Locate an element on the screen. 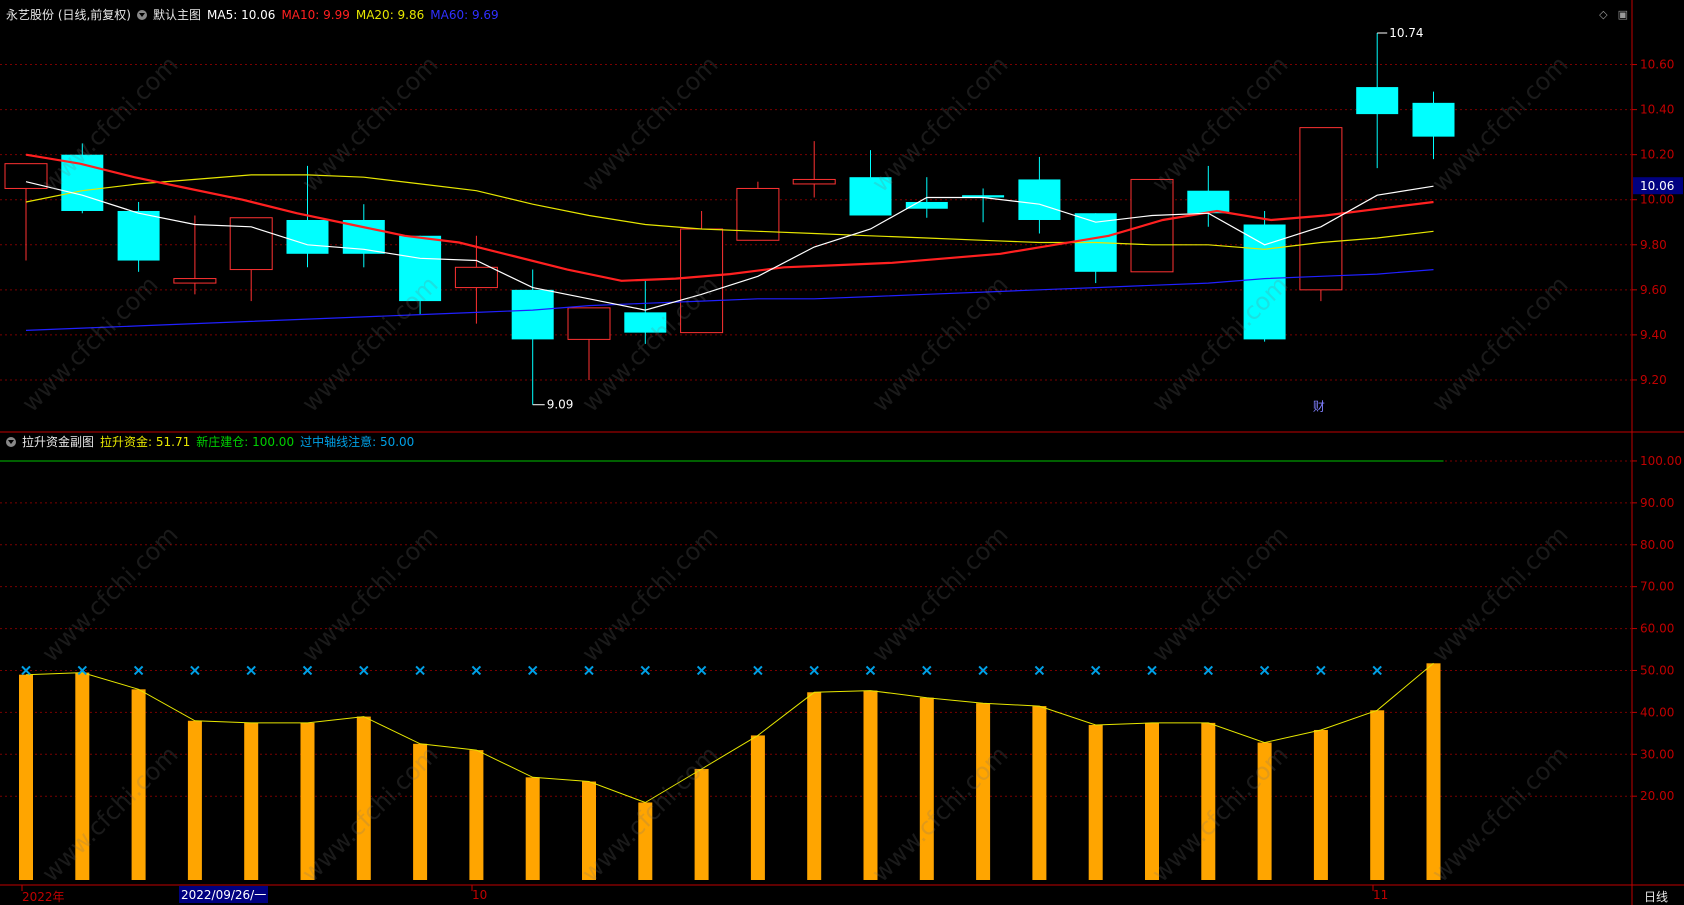 This screenshot has height=905, width=1684. footer-month-10: 10 is located at coordinates (479, 895).